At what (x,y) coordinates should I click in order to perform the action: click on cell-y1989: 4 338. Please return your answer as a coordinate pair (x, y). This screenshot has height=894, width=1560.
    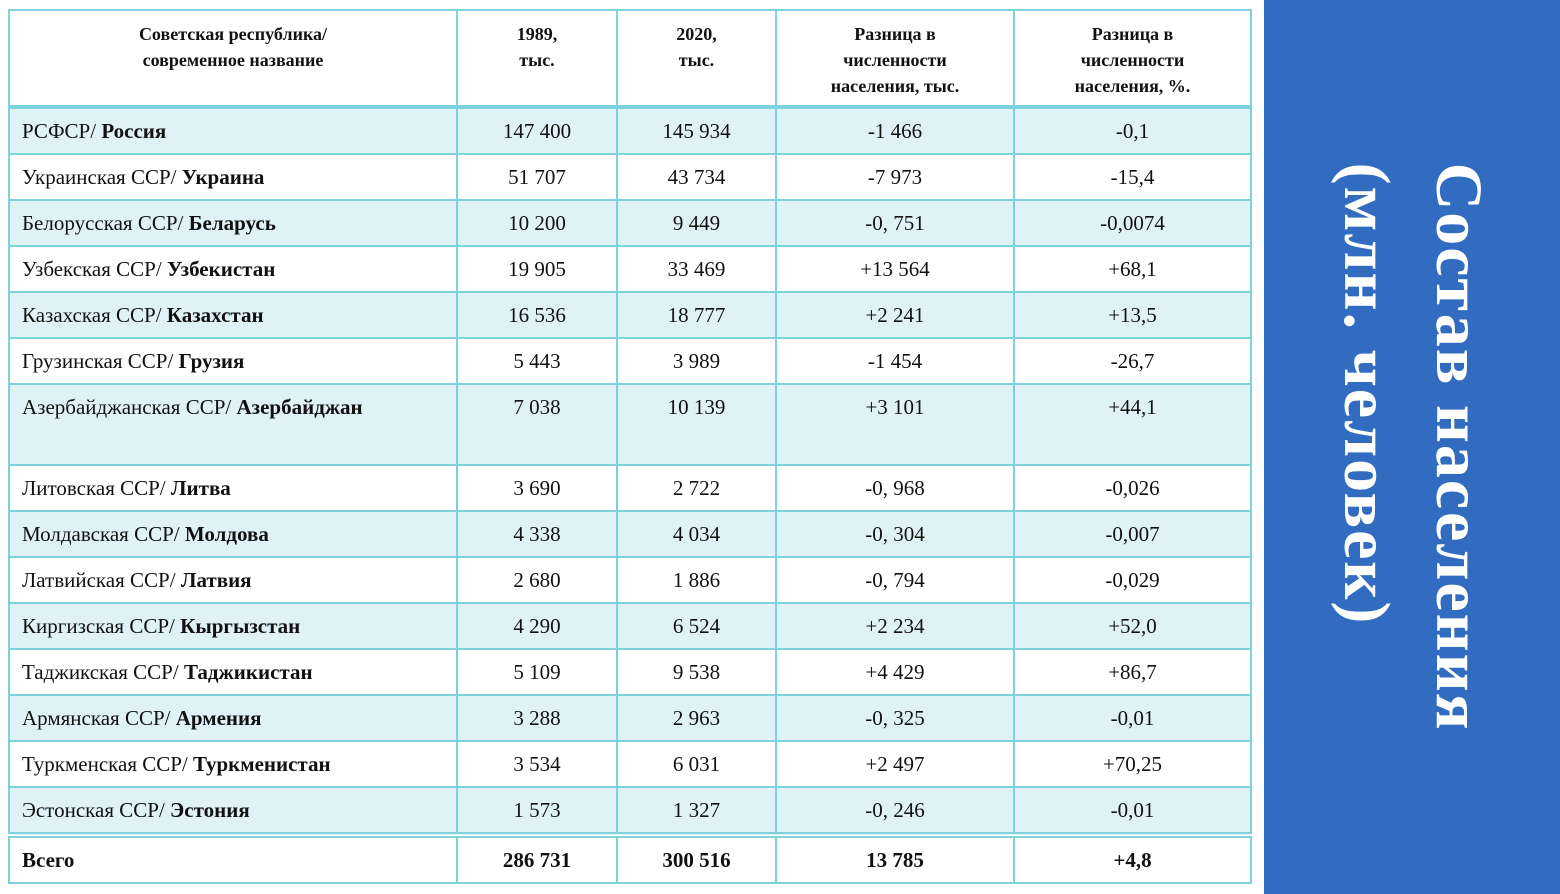
    Looking at the image, I should click on (537, 534).